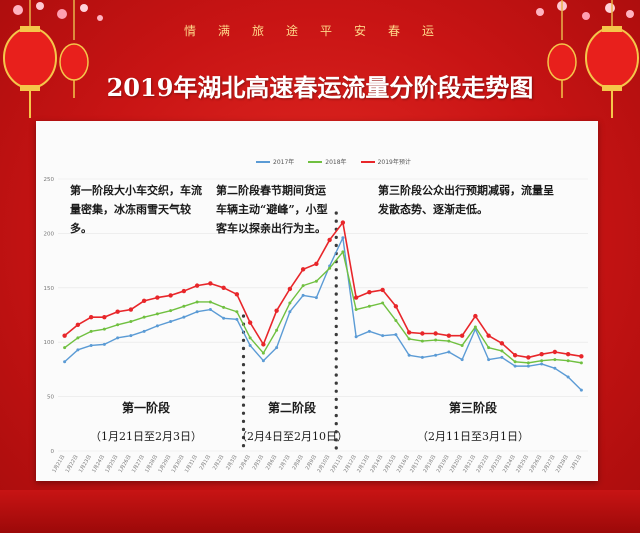  Describe the element at coordinates (292, 436) in the screenshot. I see `stage-2-range: （2月4日至2月10日）` at that location.